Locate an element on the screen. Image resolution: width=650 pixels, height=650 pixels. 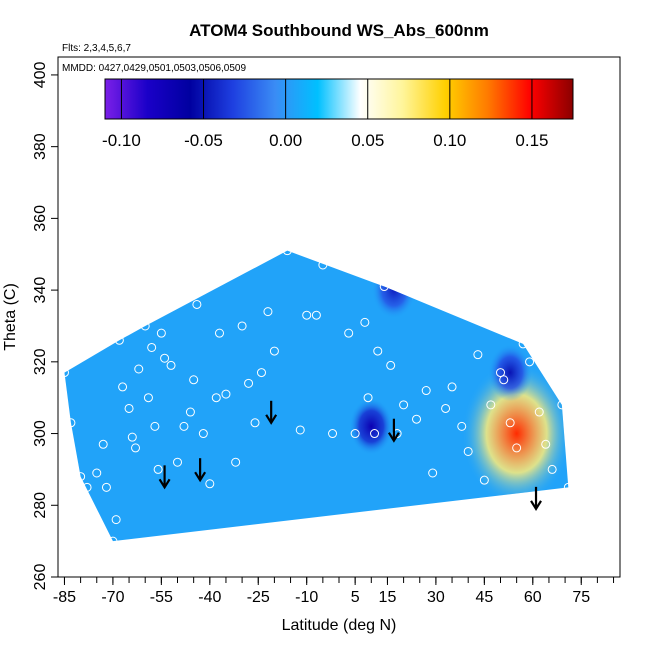
y-tick-label: 340 is located at coordinates (40, 290).